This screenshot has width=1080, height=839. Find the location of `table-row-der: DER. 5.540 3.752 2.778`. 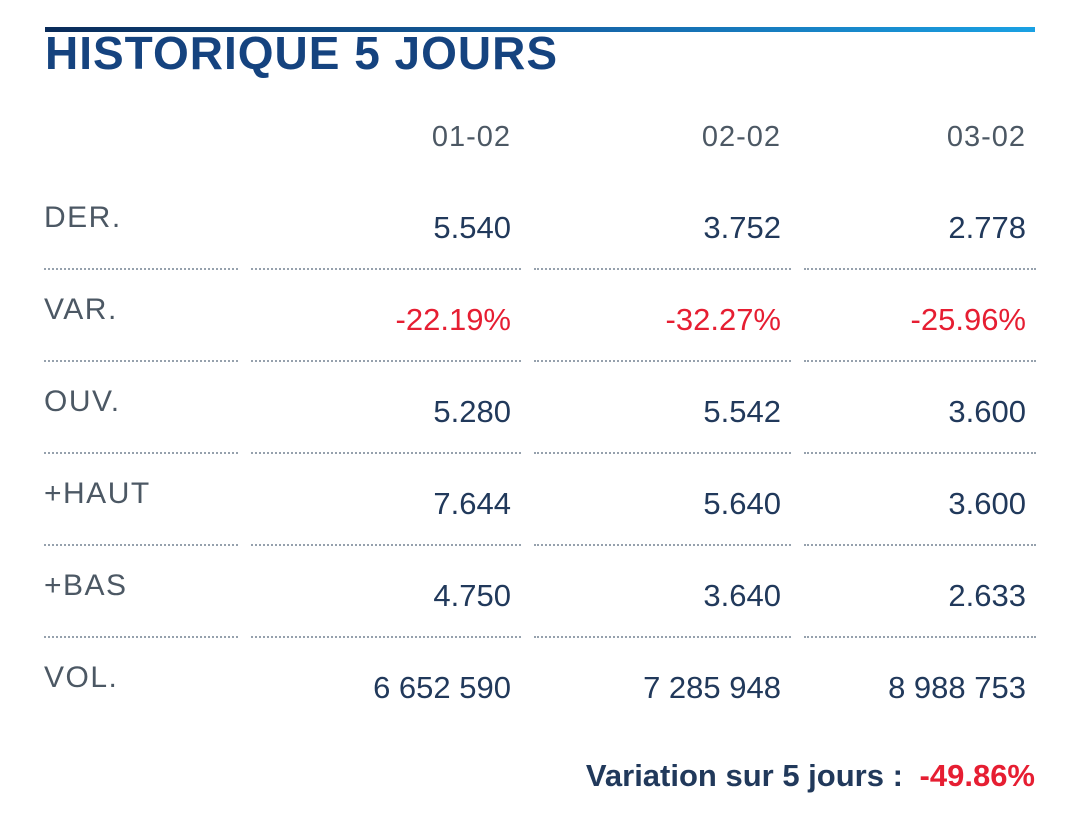

table-row-der: DER. 5.540 3.752 2.778 is located at coordinates (540, 224).